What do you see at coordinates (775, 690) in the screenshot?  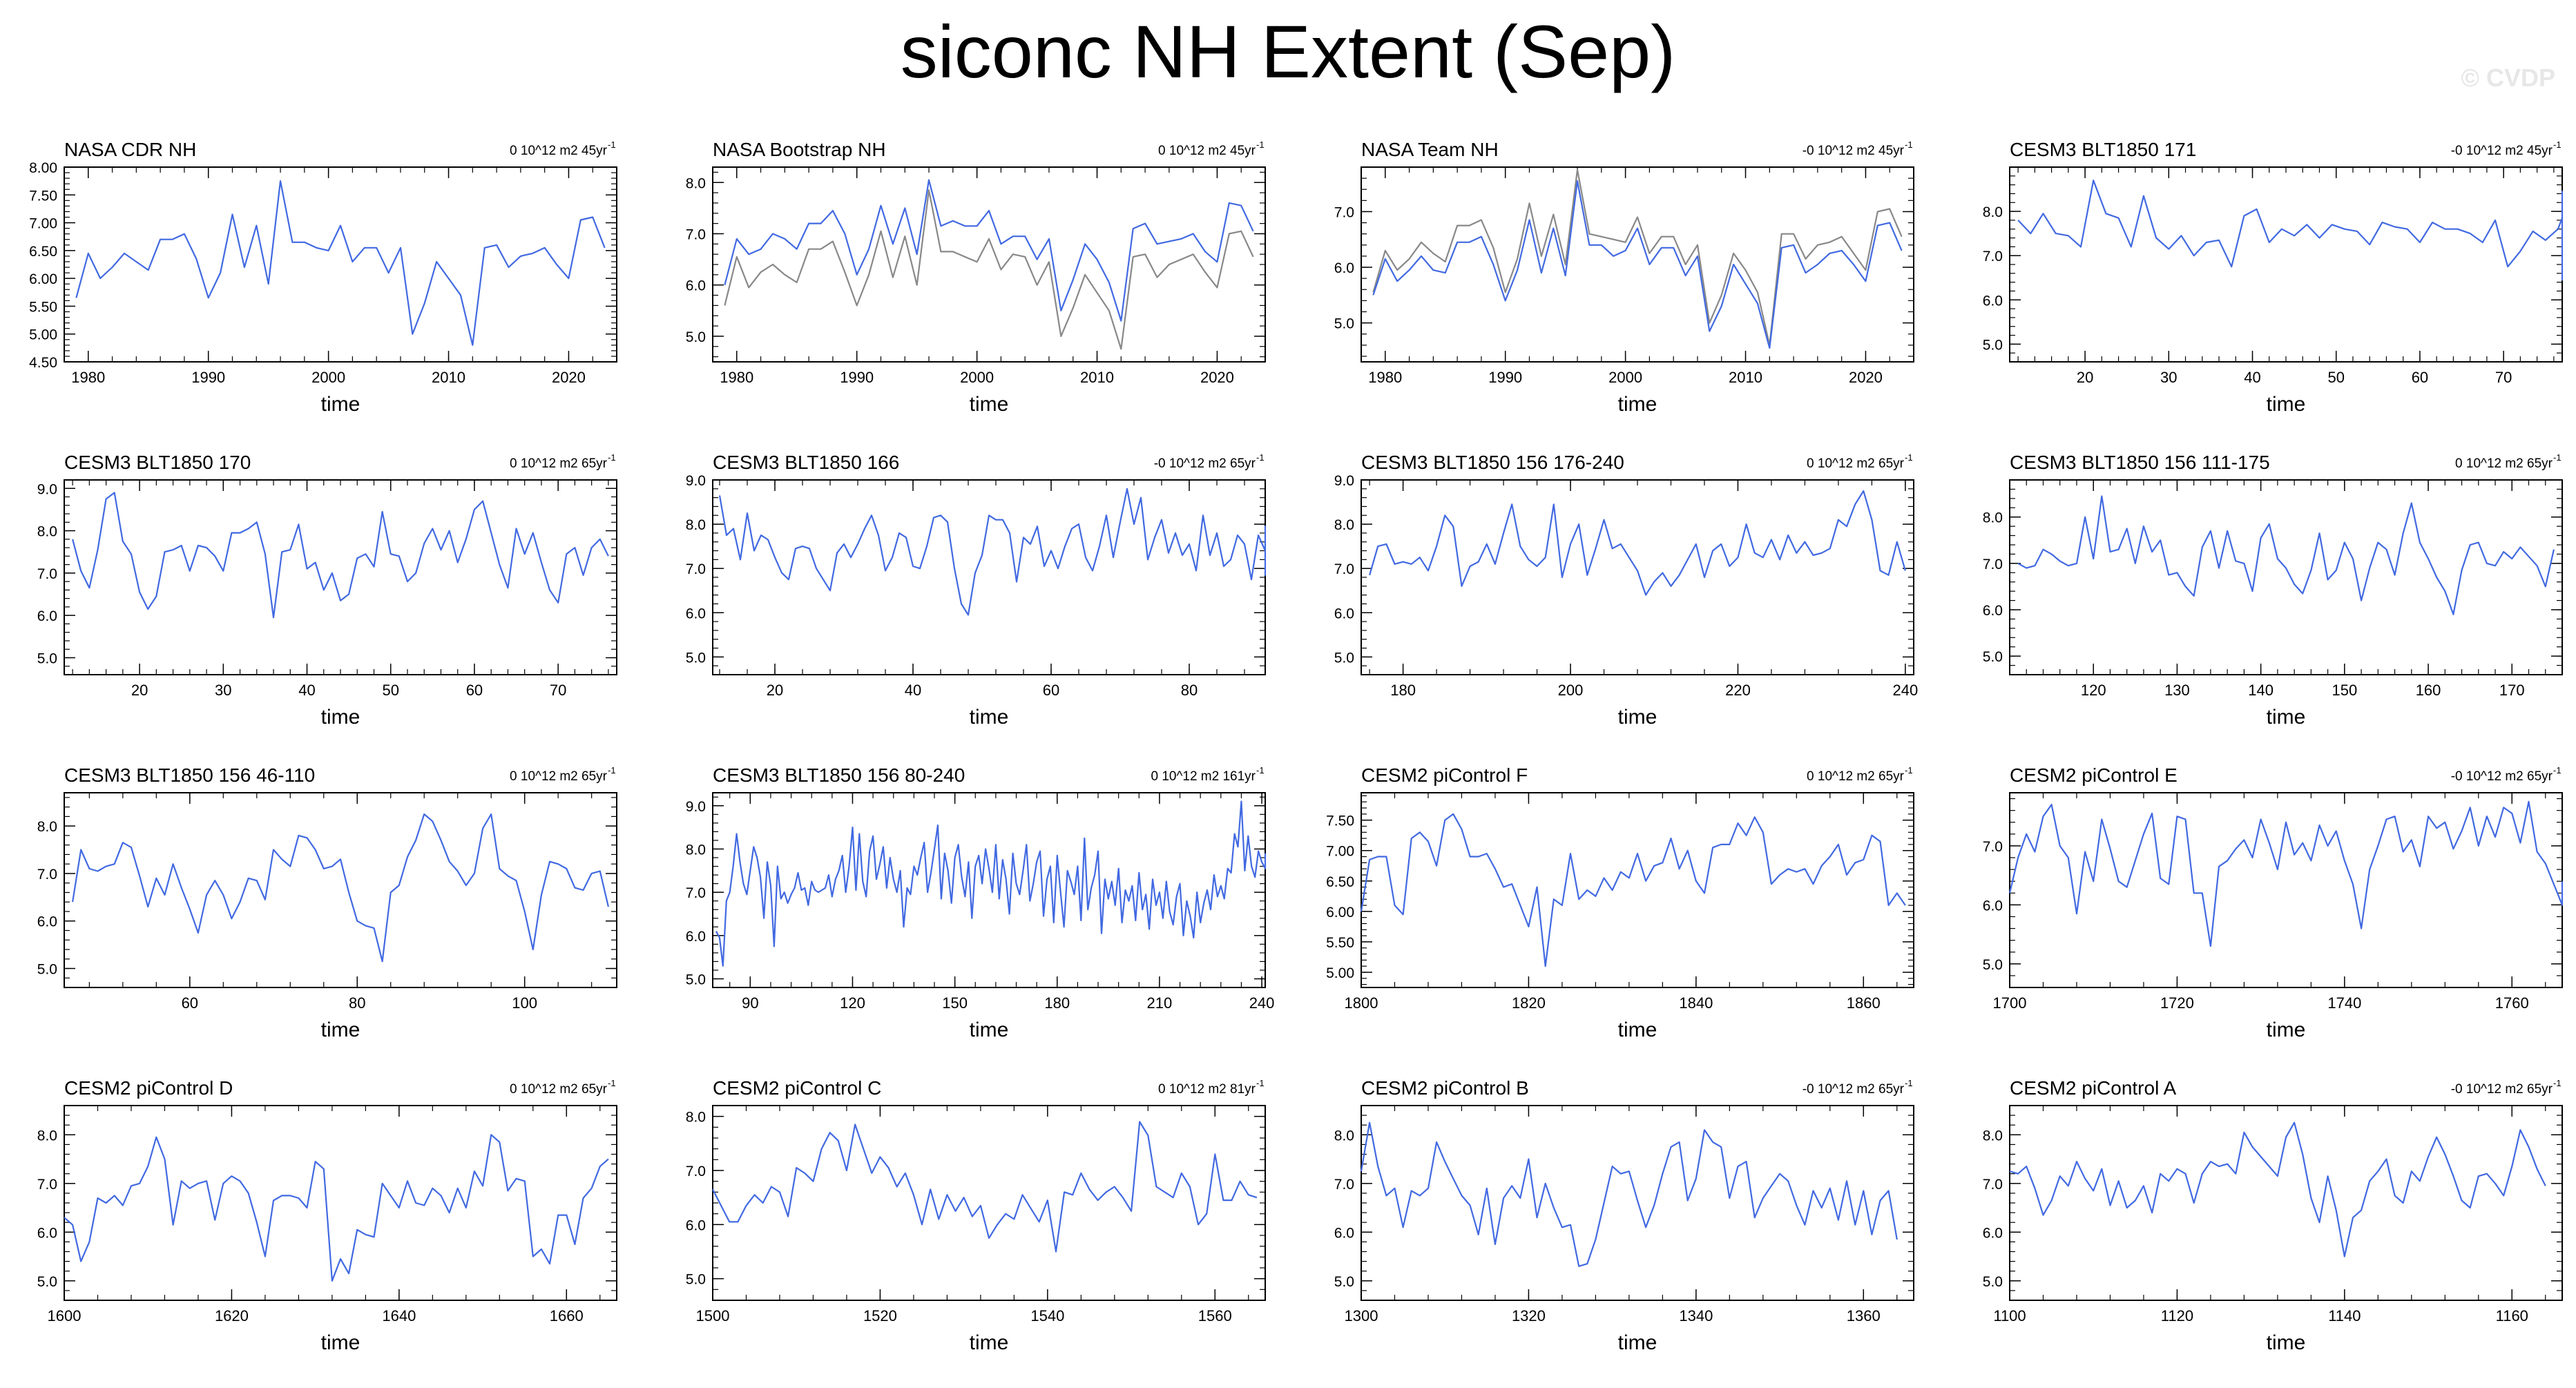 I see `x-tick-label: 20` at bounding box center [775, 690].